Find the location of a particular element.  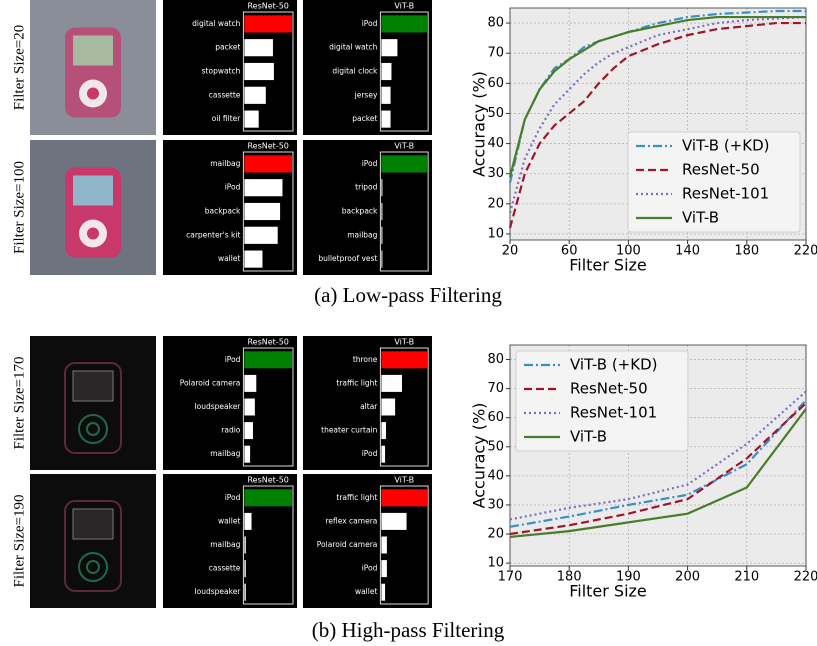

y-tick-label: 10 is located at coordinates (495, 563).